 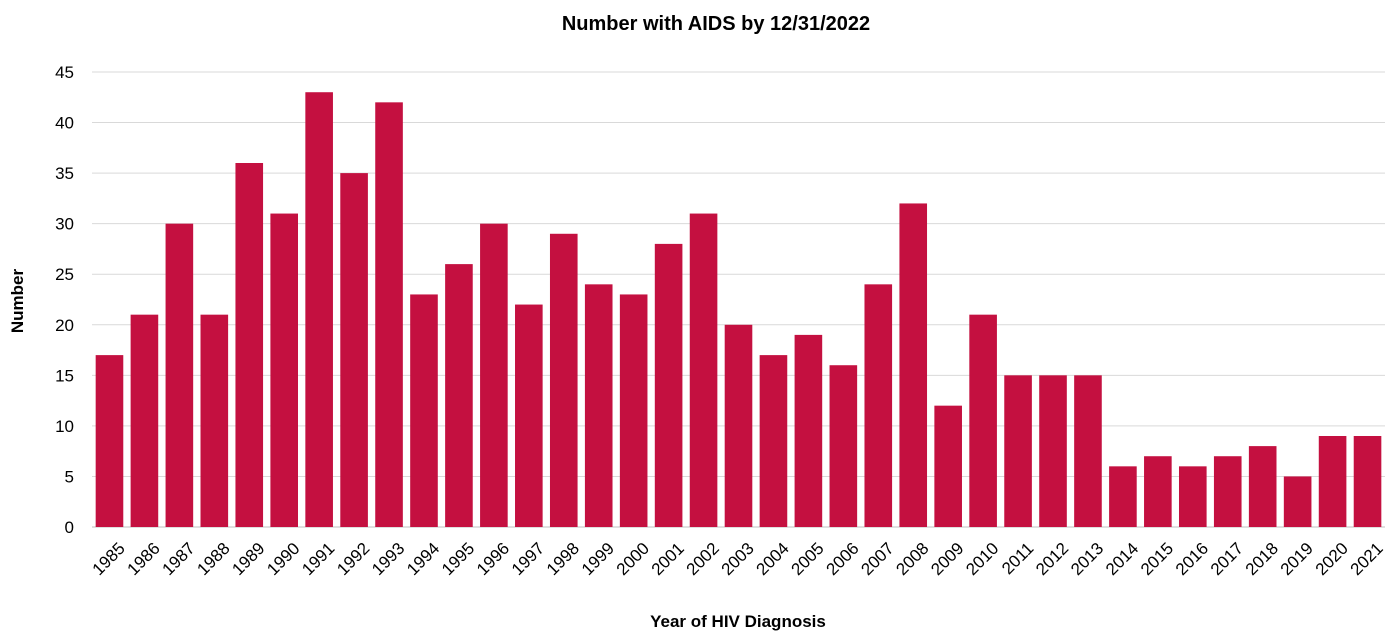 What do you see at coordinates (64, 123) in the screenshot?
I see `y-tick-label: 40` at bounding box center [64, 123].